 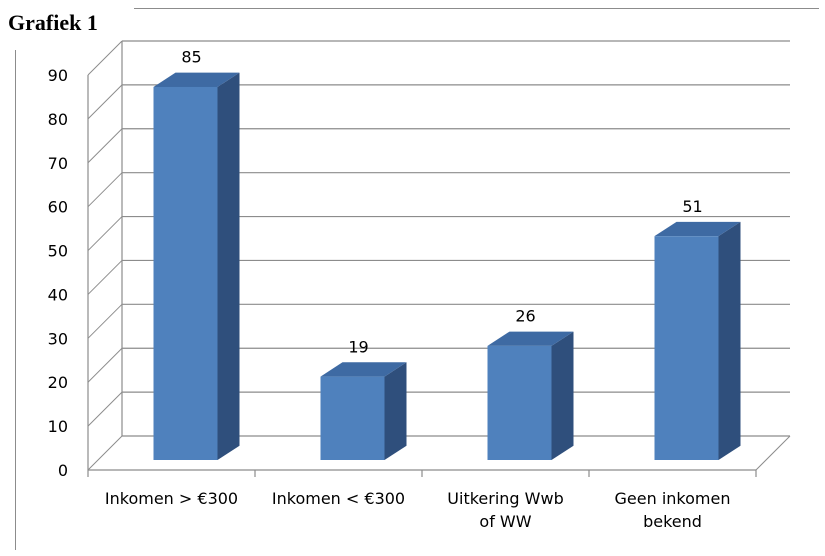 What do you see at coordinates (673, 510) in the screenshot?
I see `x-category-label: Geen inkomen bekend` at bounding box center [673, 510].